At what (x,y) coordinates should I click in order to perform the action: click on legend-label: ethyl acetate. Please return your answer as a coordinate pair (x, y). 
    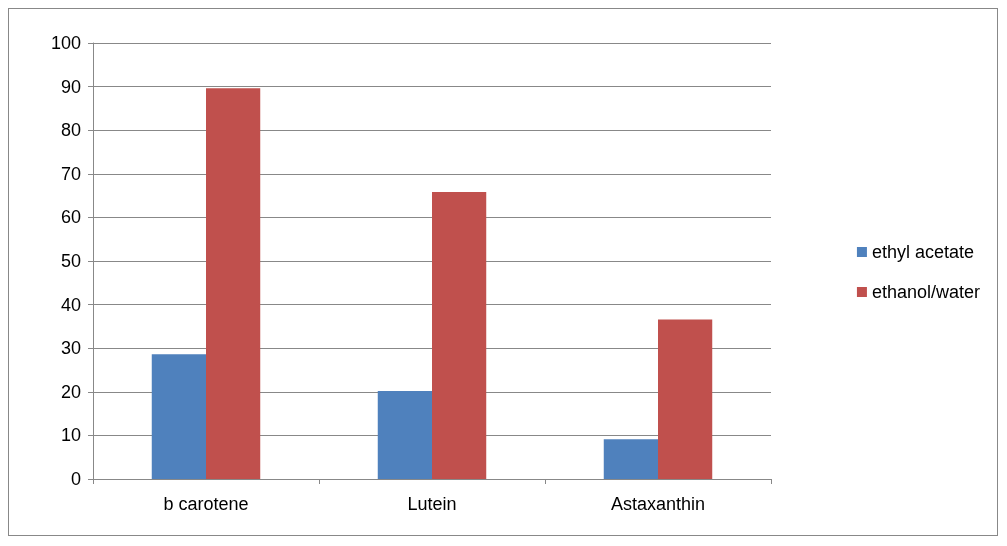
    Looking at the image, I should click on (923, 252).